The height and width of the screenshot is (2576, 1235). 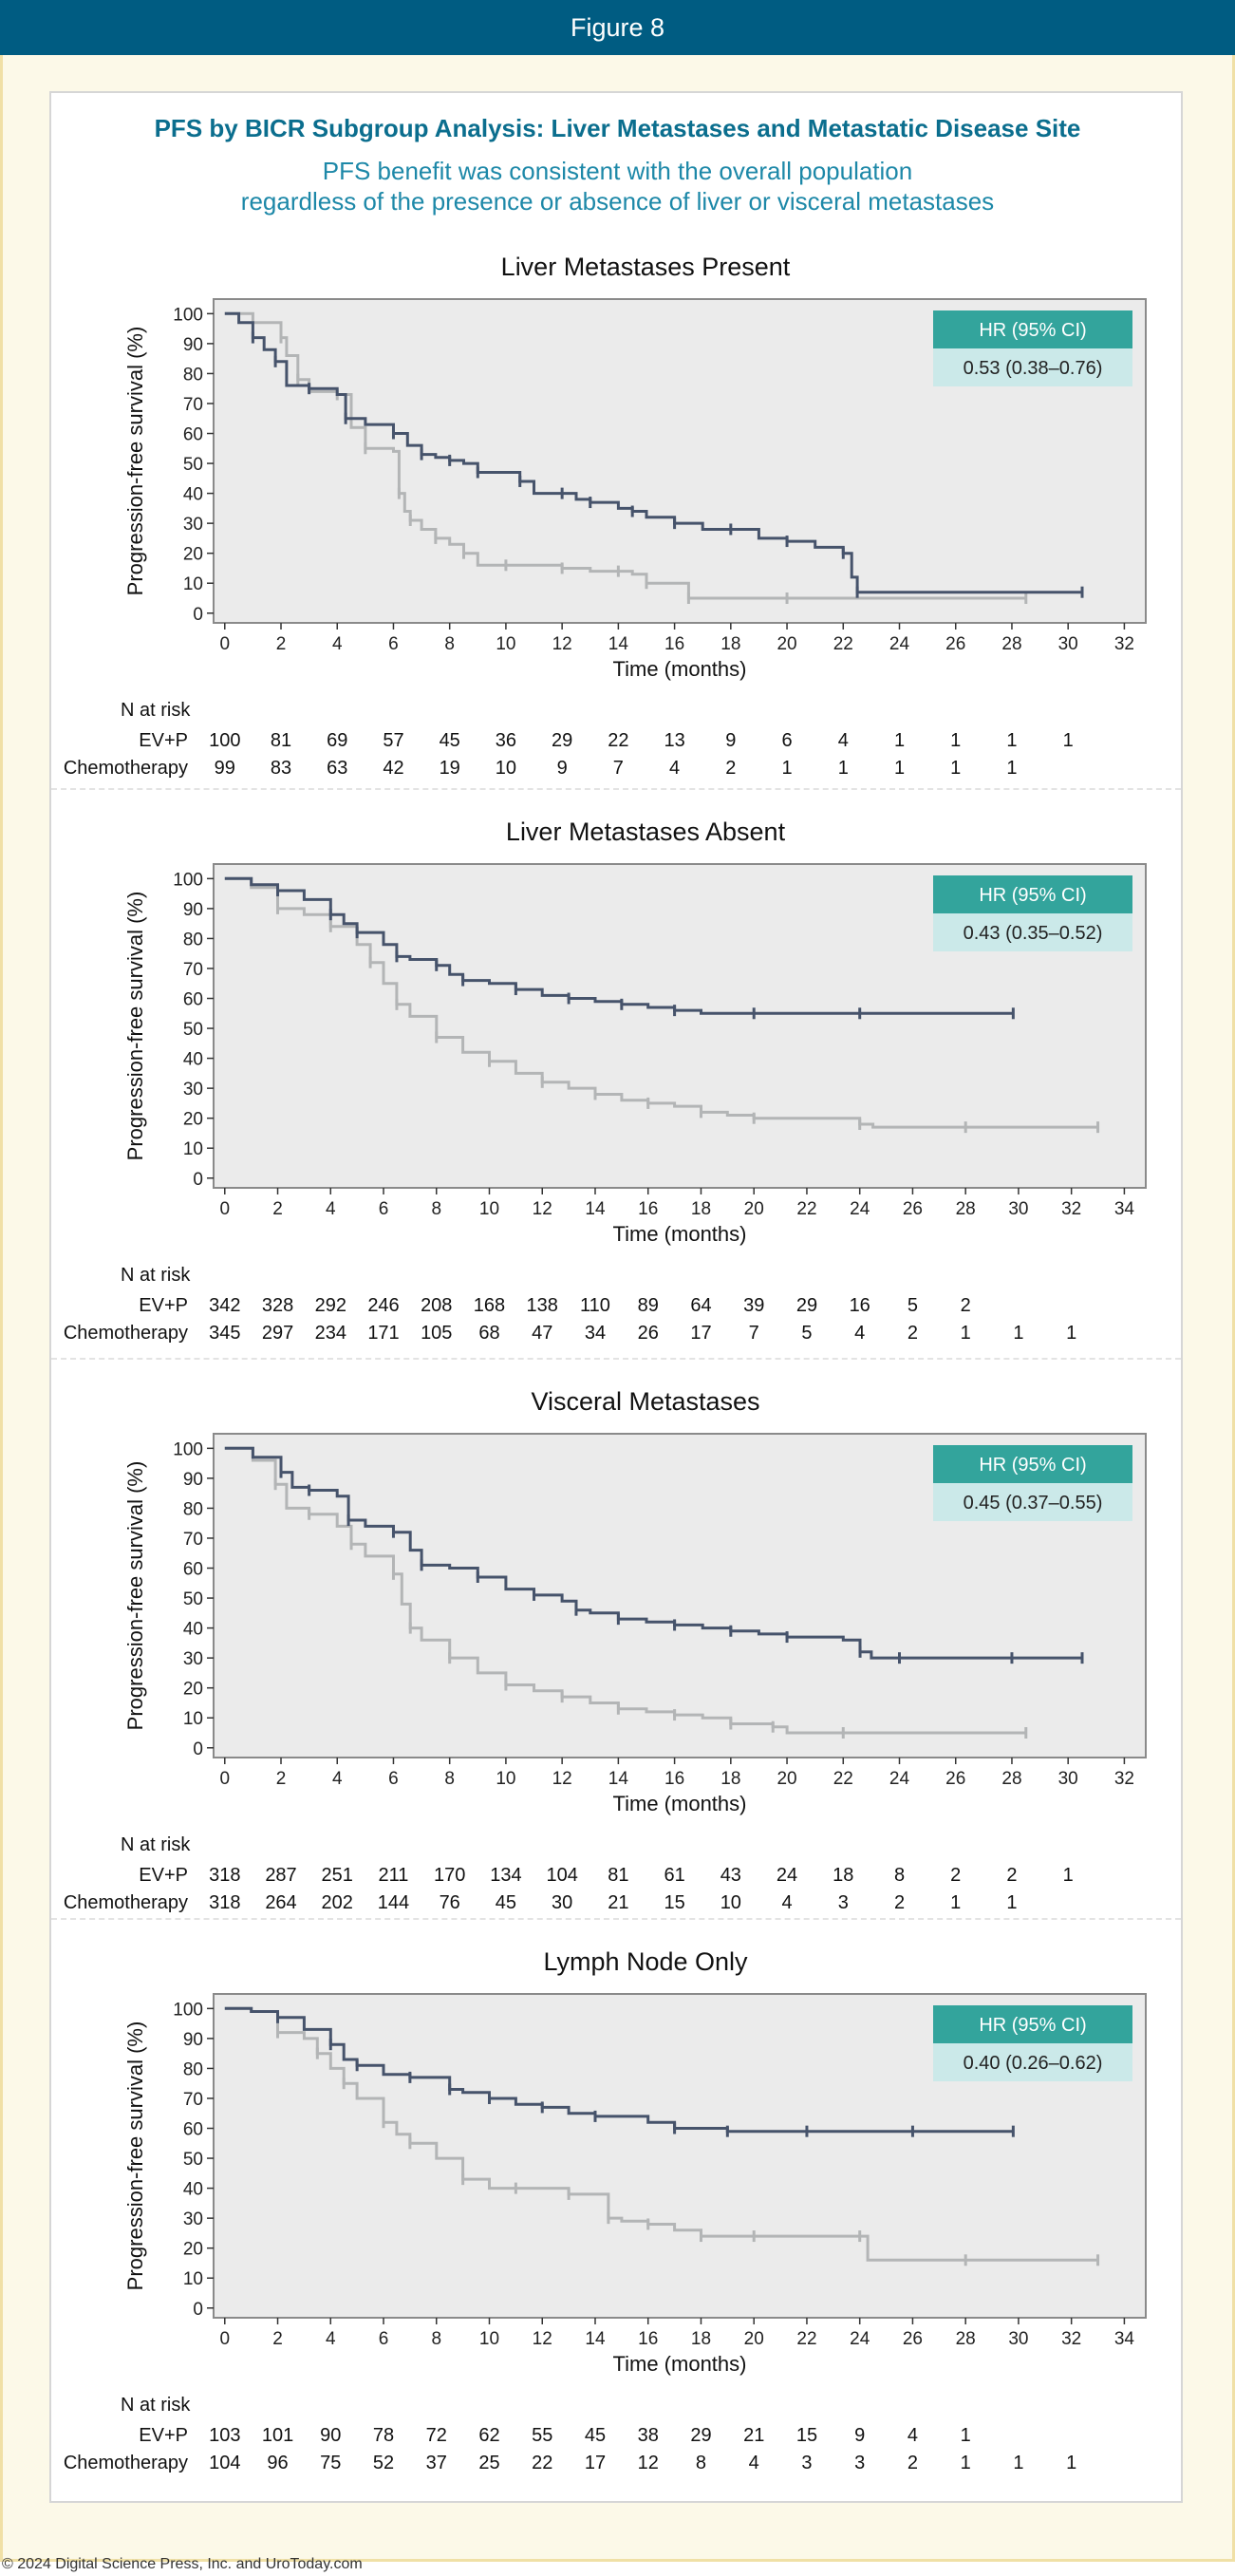 What do you see at coordinates (135, 1026) in the screenshot?
I see `y-axis-label: Progression-free survival (%)` at bounding box center [135, 1026].